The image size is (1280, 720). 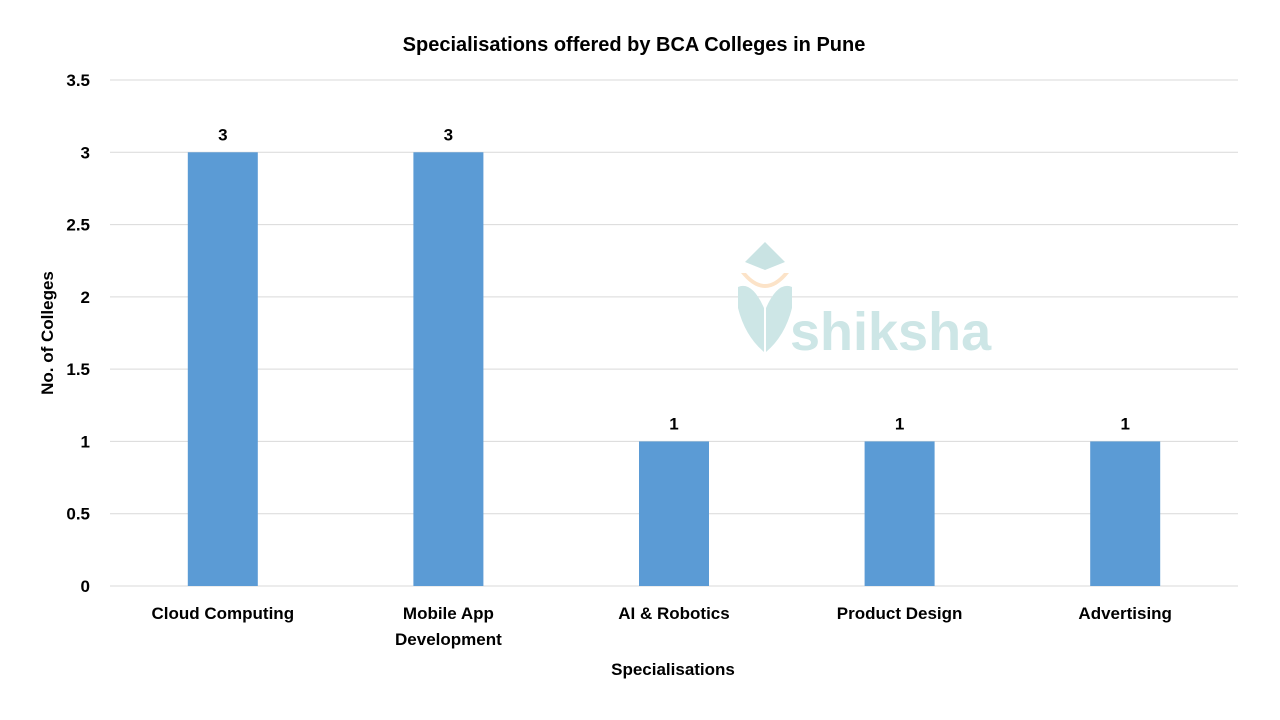 I want to click on x-category-label: Cloud Computing, so click(x=223, y=613).